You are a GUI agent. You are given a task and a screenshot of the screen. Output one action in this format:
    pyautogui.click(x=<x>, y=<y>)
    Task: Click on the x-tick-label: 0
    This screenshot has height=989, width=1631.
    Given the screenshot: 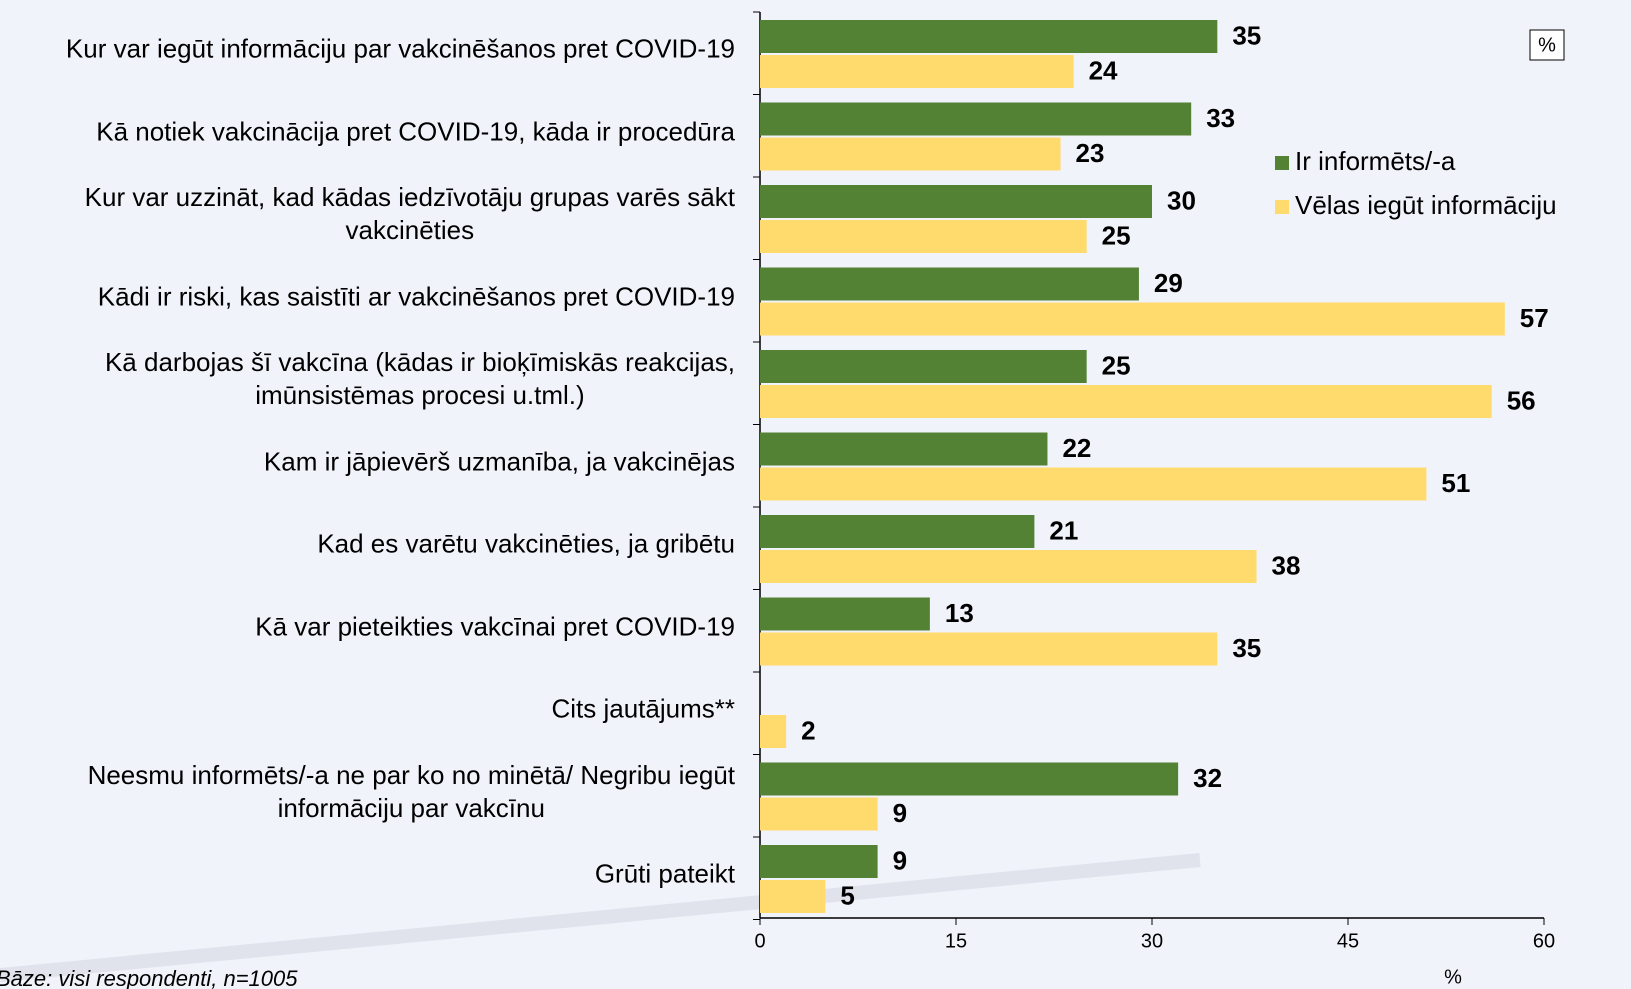 What is the action you would take?
    pyautogui.click(x=759, y=941)
    